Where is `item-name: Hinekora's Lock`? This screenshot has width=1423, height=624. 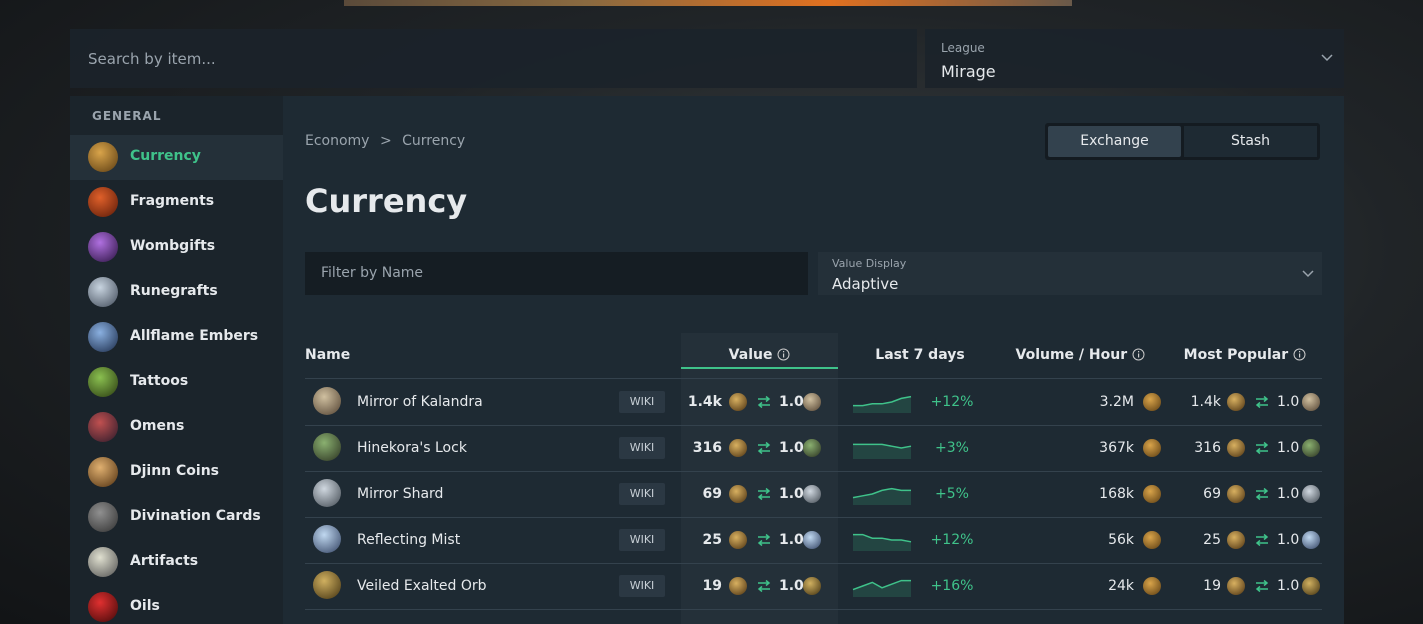
item-name: Hinekora's Lock is located at coordinates (412, 448).